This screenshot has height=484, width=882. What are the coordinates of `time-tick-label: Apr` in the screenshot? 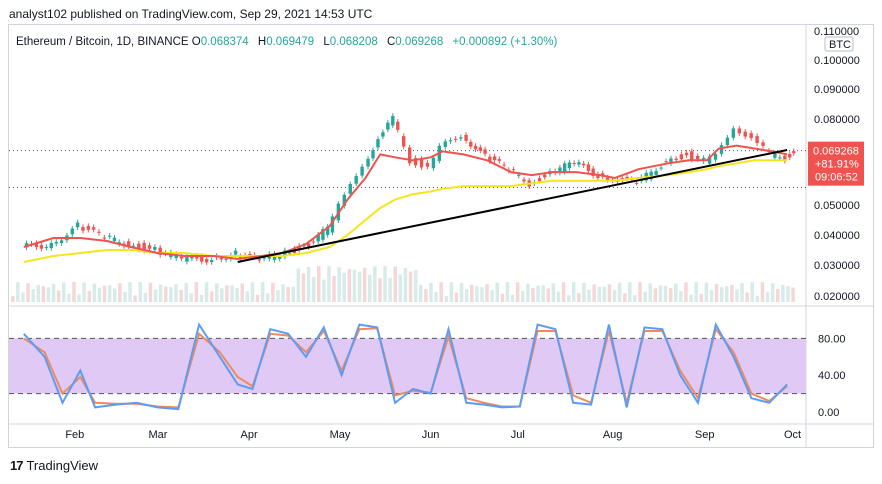 It's located at (249, 435).